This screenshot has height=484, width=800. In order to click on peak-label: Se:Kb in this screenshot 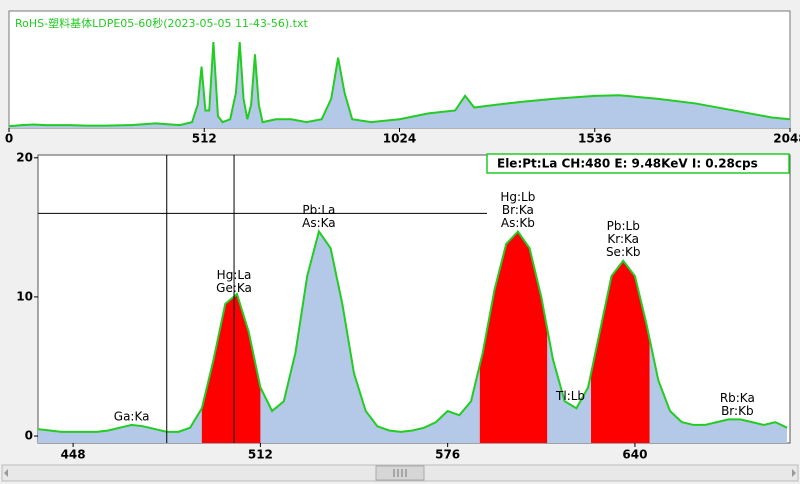, I will do `click(623, 252)`.